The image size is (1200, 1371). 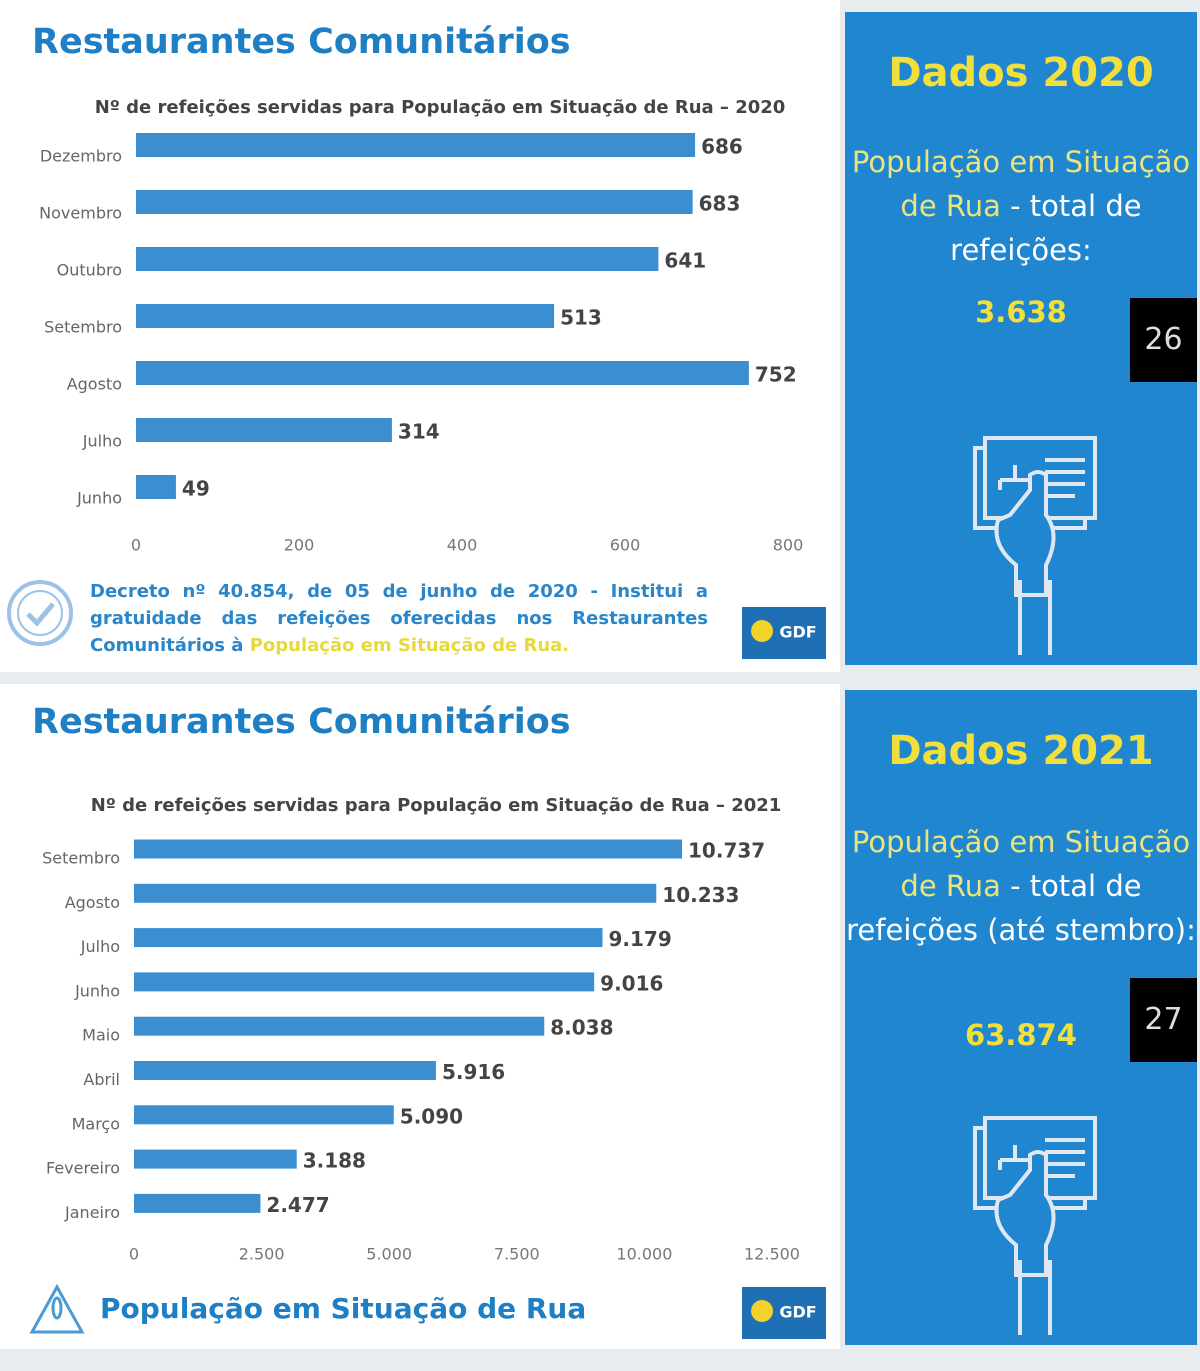 What do you see at coordinates (299, 545) in the screenshot?
I see `x-tick-label: 200` at bounding box center [299, 545].